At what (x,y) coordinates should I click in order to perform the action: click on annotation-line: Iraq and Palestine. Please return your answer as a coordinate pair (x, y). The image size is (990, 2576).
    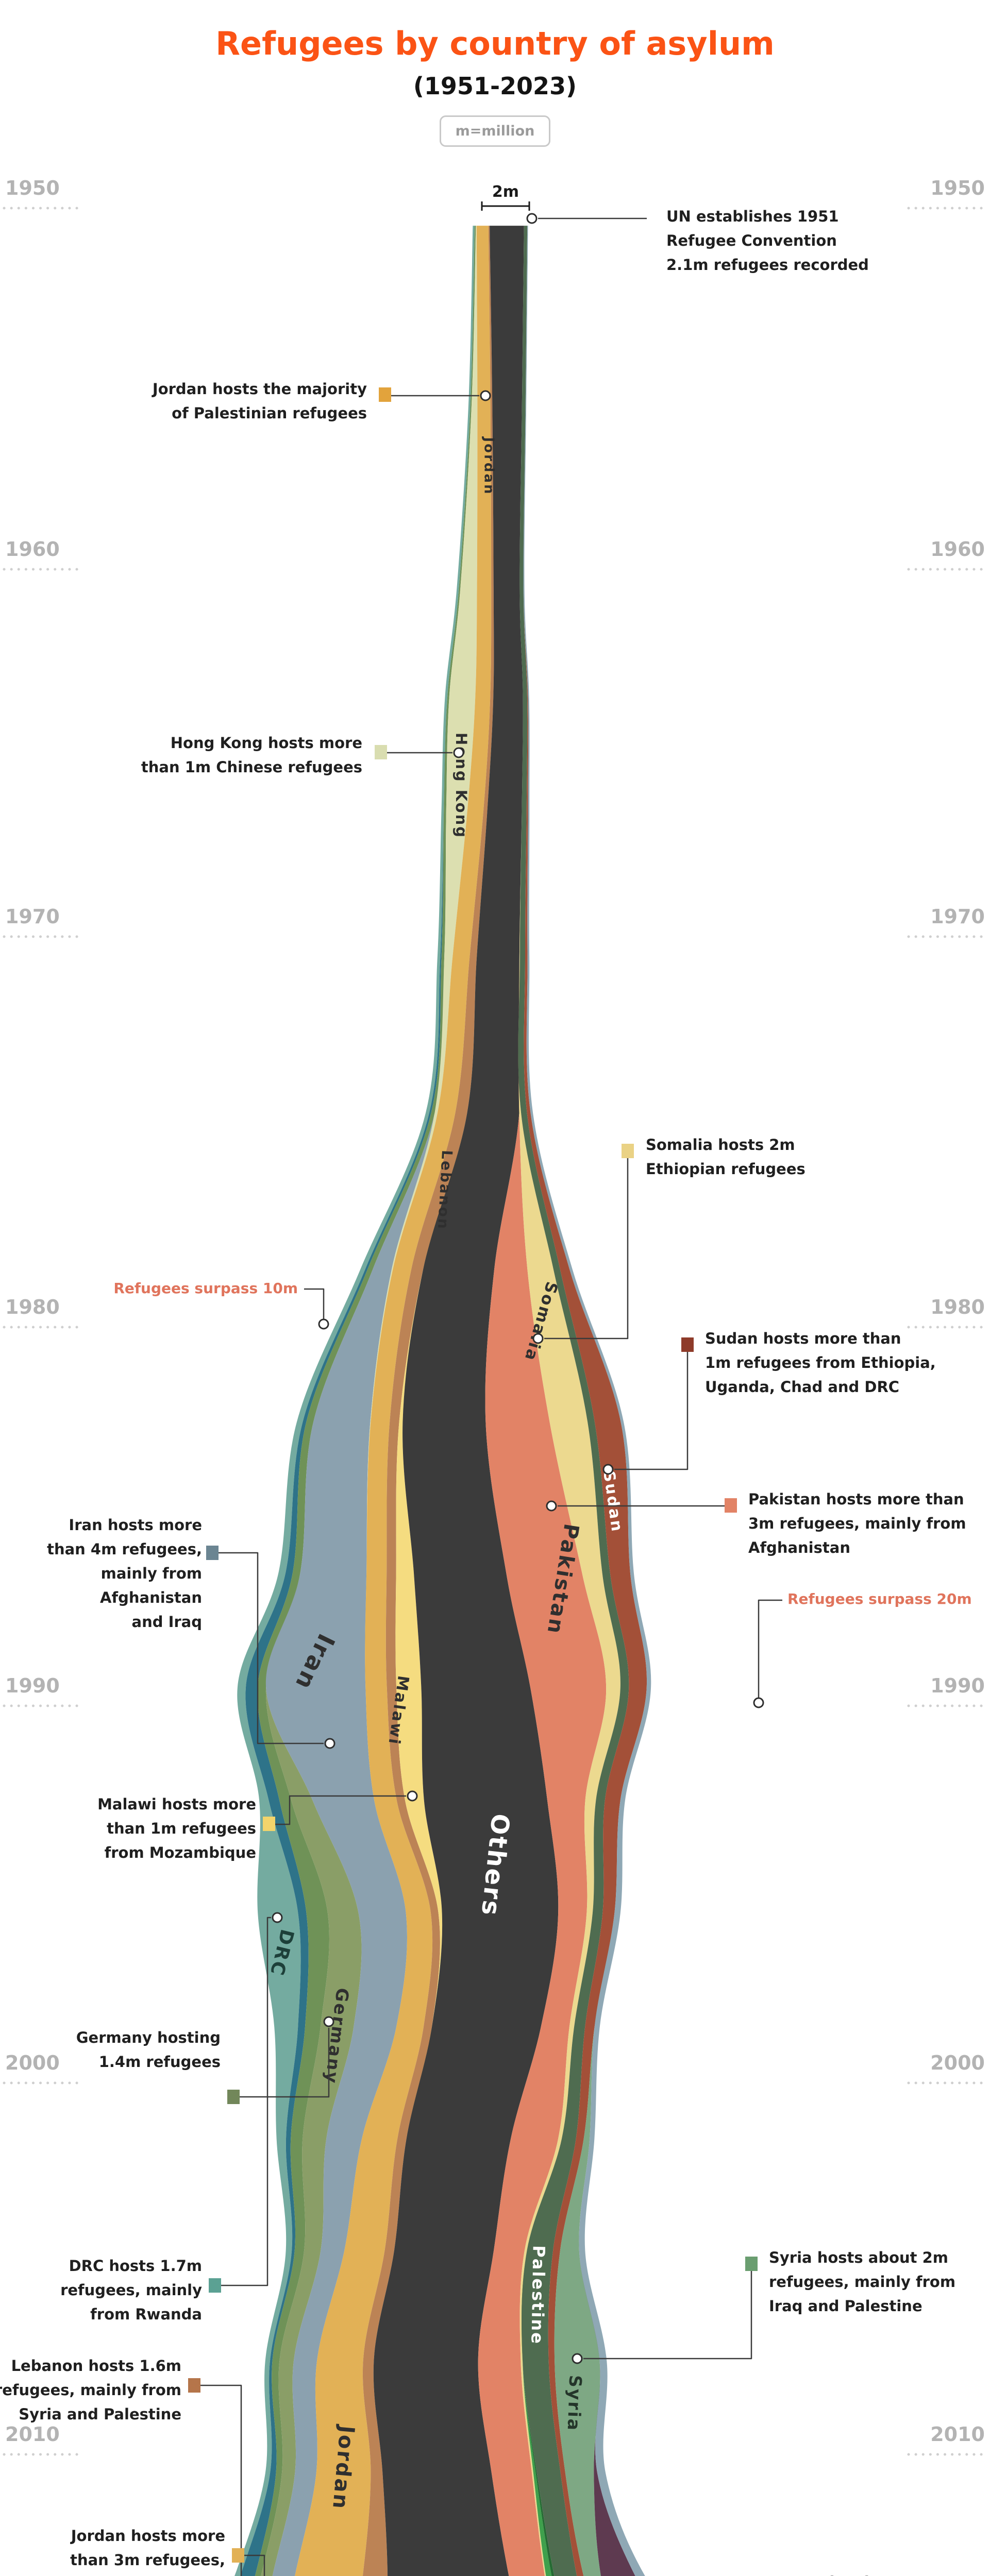
    Looking at the image, I should click on (845, 2306).